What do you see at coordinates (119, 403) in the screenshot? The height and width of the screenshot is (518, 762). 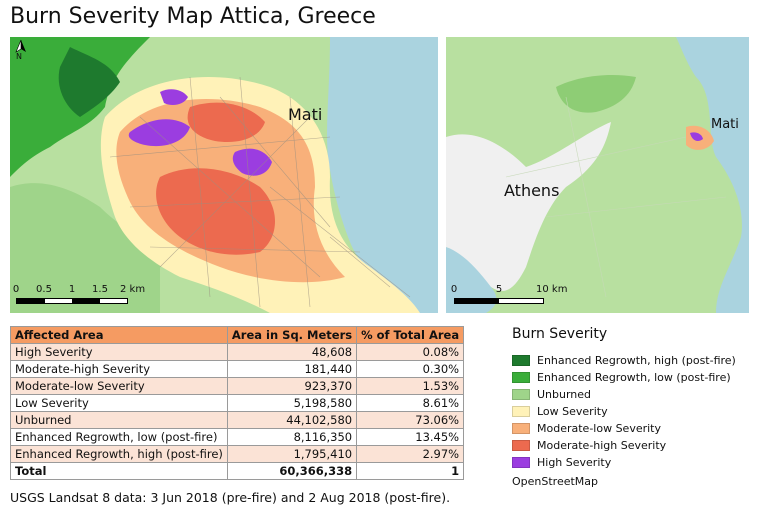 I see `area-cell: Low Severity` at bounding box center [119, 403].